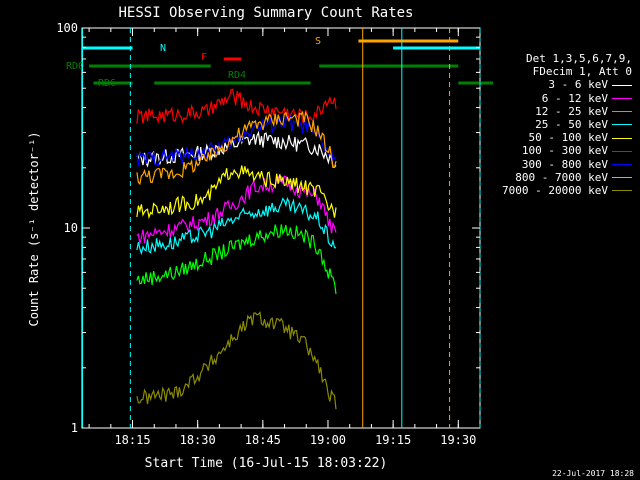  What do you see at coordinates (71, 228) in the screenshot?
I see `y-tick-label: 10` at bounding box center [71, 228].